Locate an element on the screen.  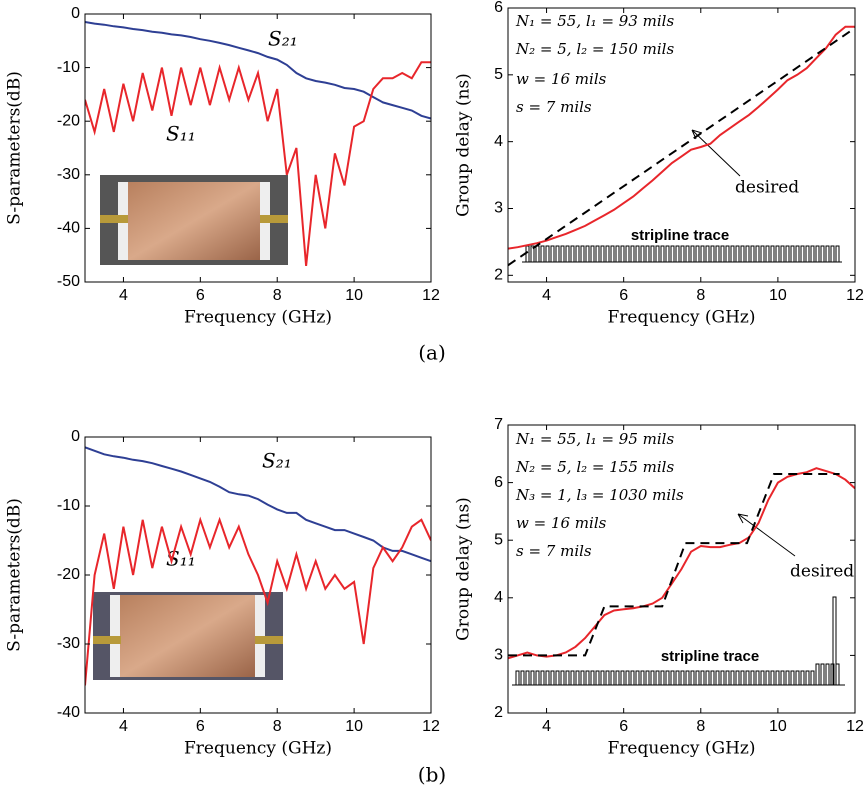
annotation: N₃ = 1, l₃ = 1030 mils is located at coordinates (599, 495).